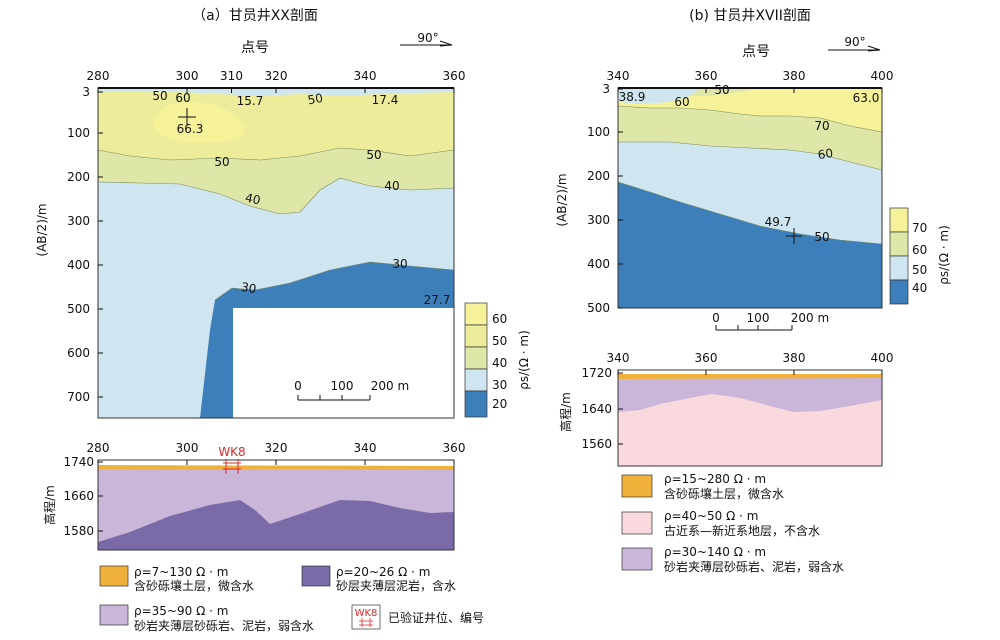 The height and width of the screenshot is (640, 1000). Describe the element at coordinates (919, 250) in the screenshot. I see `panel-b-cbar-60: 60` at that location.